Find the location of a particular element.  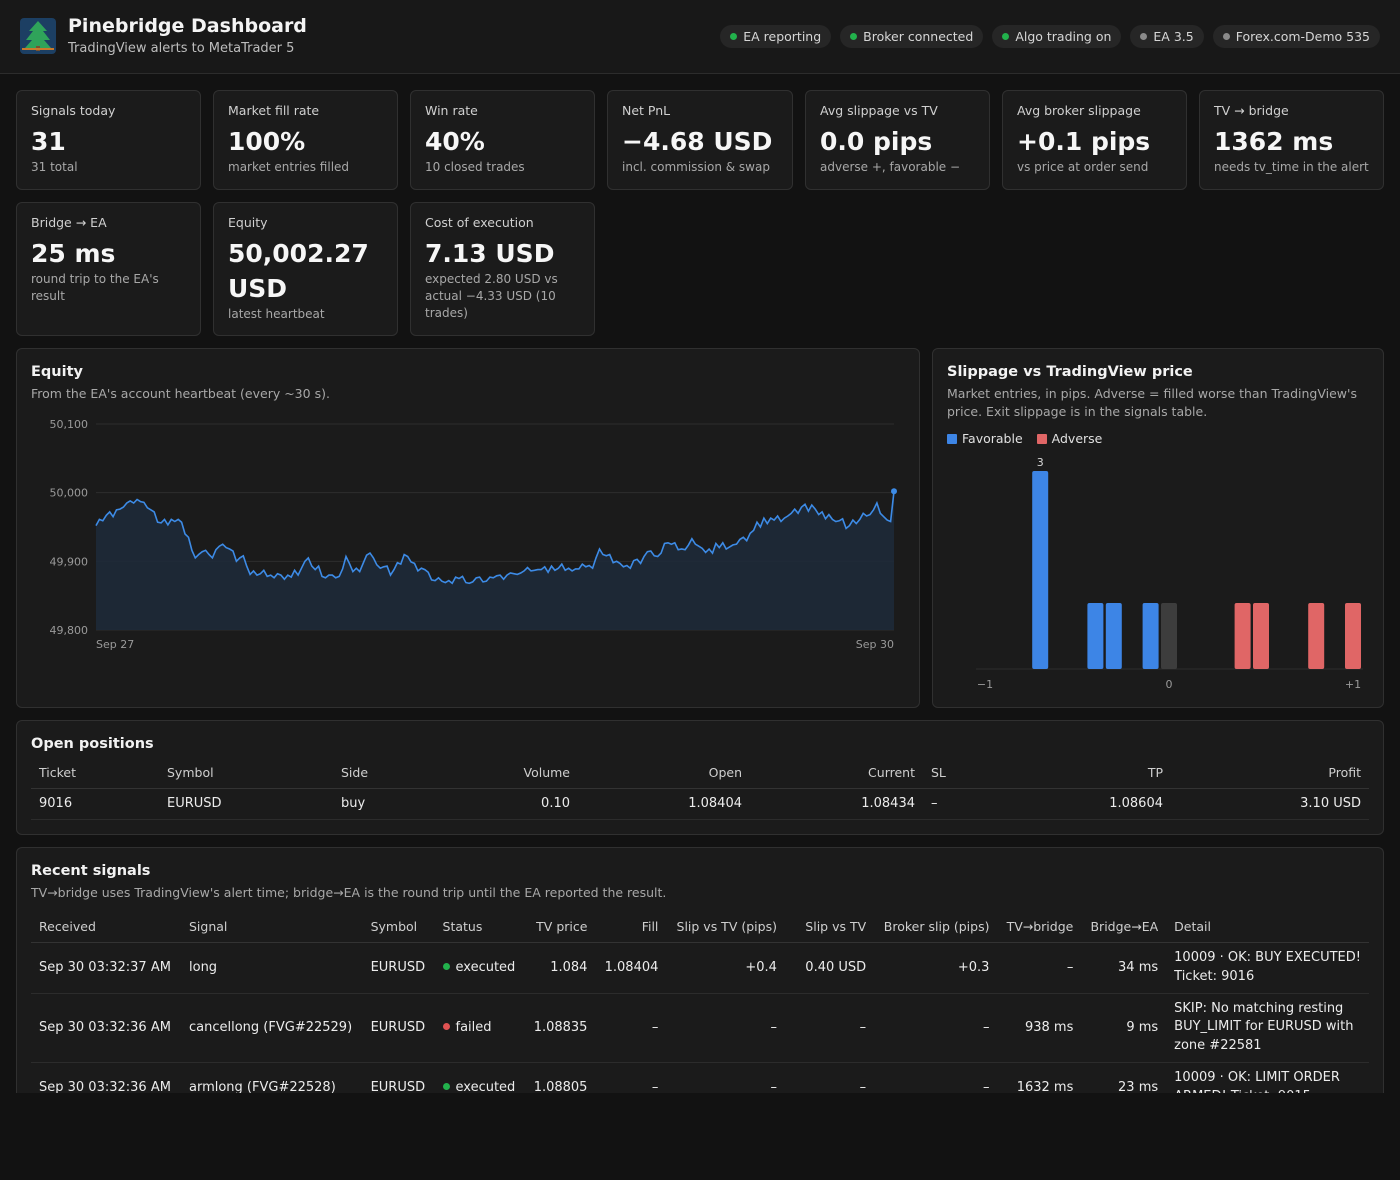

col-received: Received is located at coordinates (106, 927).